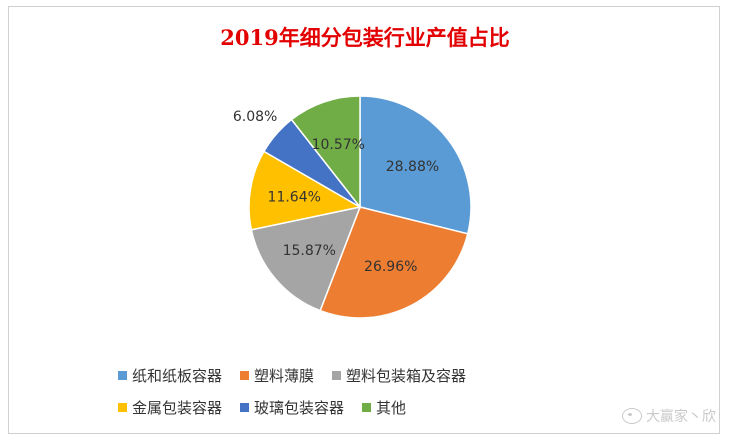  What do you see at coordinates (255, 117) in the screenshot?
I see `data-label-5: 6.08%` at bounding box center [255, 117].